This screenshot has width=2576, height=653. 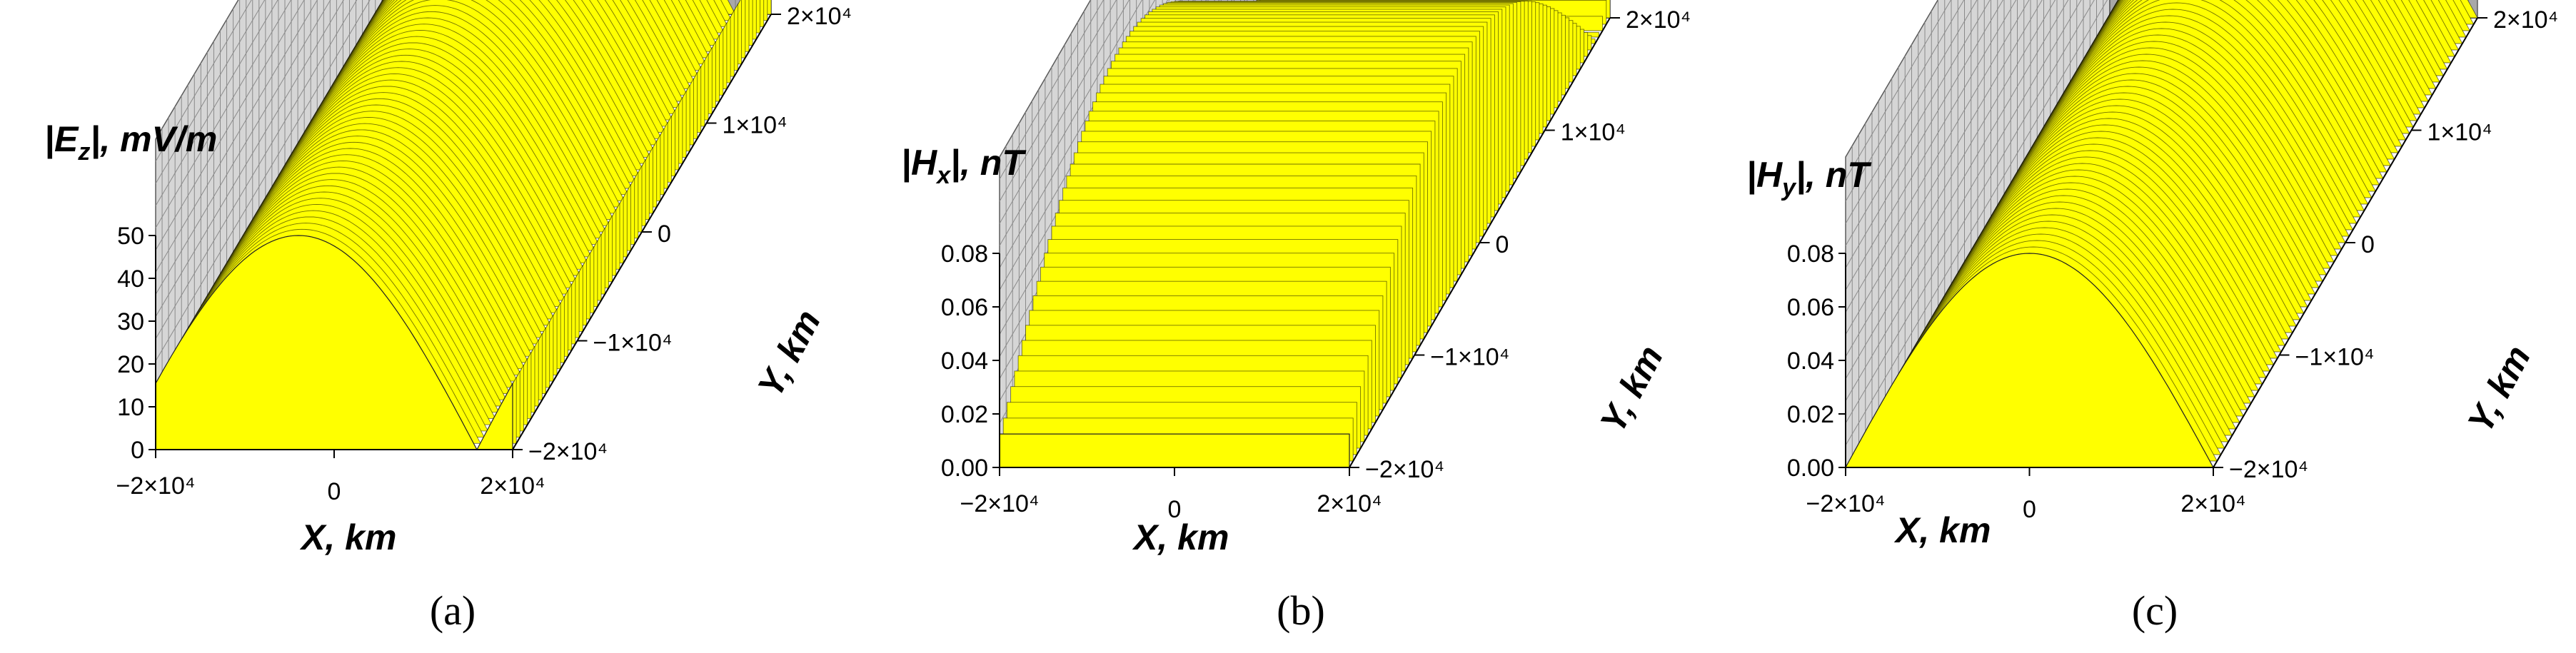 I want to click on panel-b-z-ticks: 0.00 0.02 0.04 0.06 0.08, so click(x=970, y=361).